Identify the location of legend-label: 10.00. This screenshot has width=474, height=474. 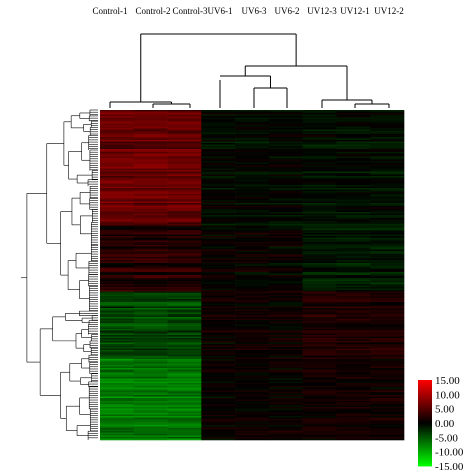
(447, 395).